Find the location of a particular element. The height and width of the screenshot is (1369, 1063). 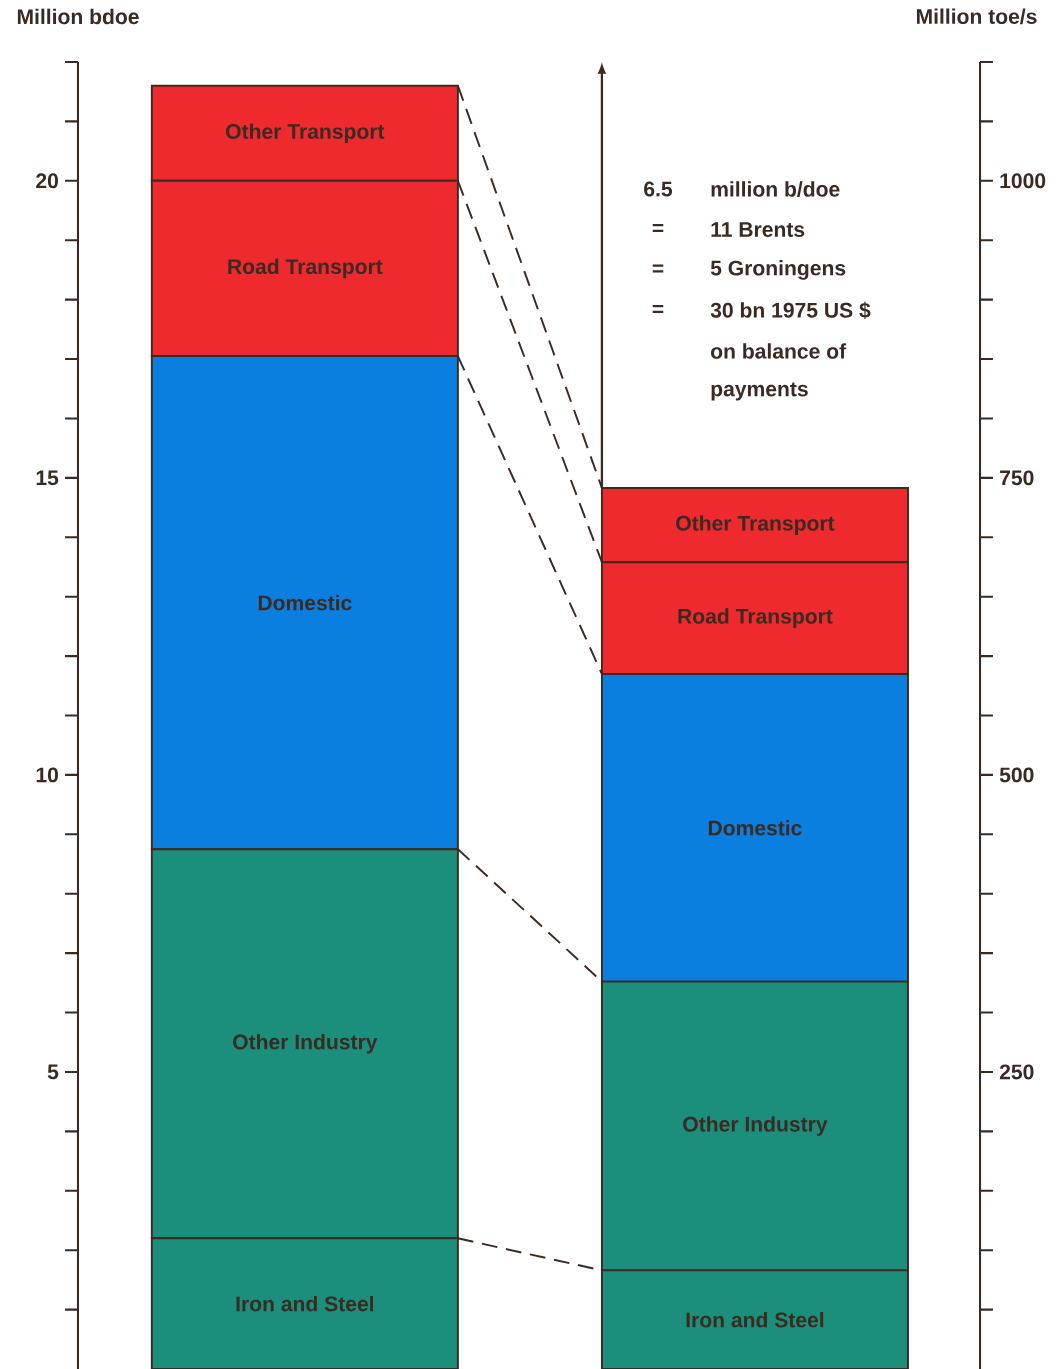

series-label: Domestic is located at coordinates (305, 602).